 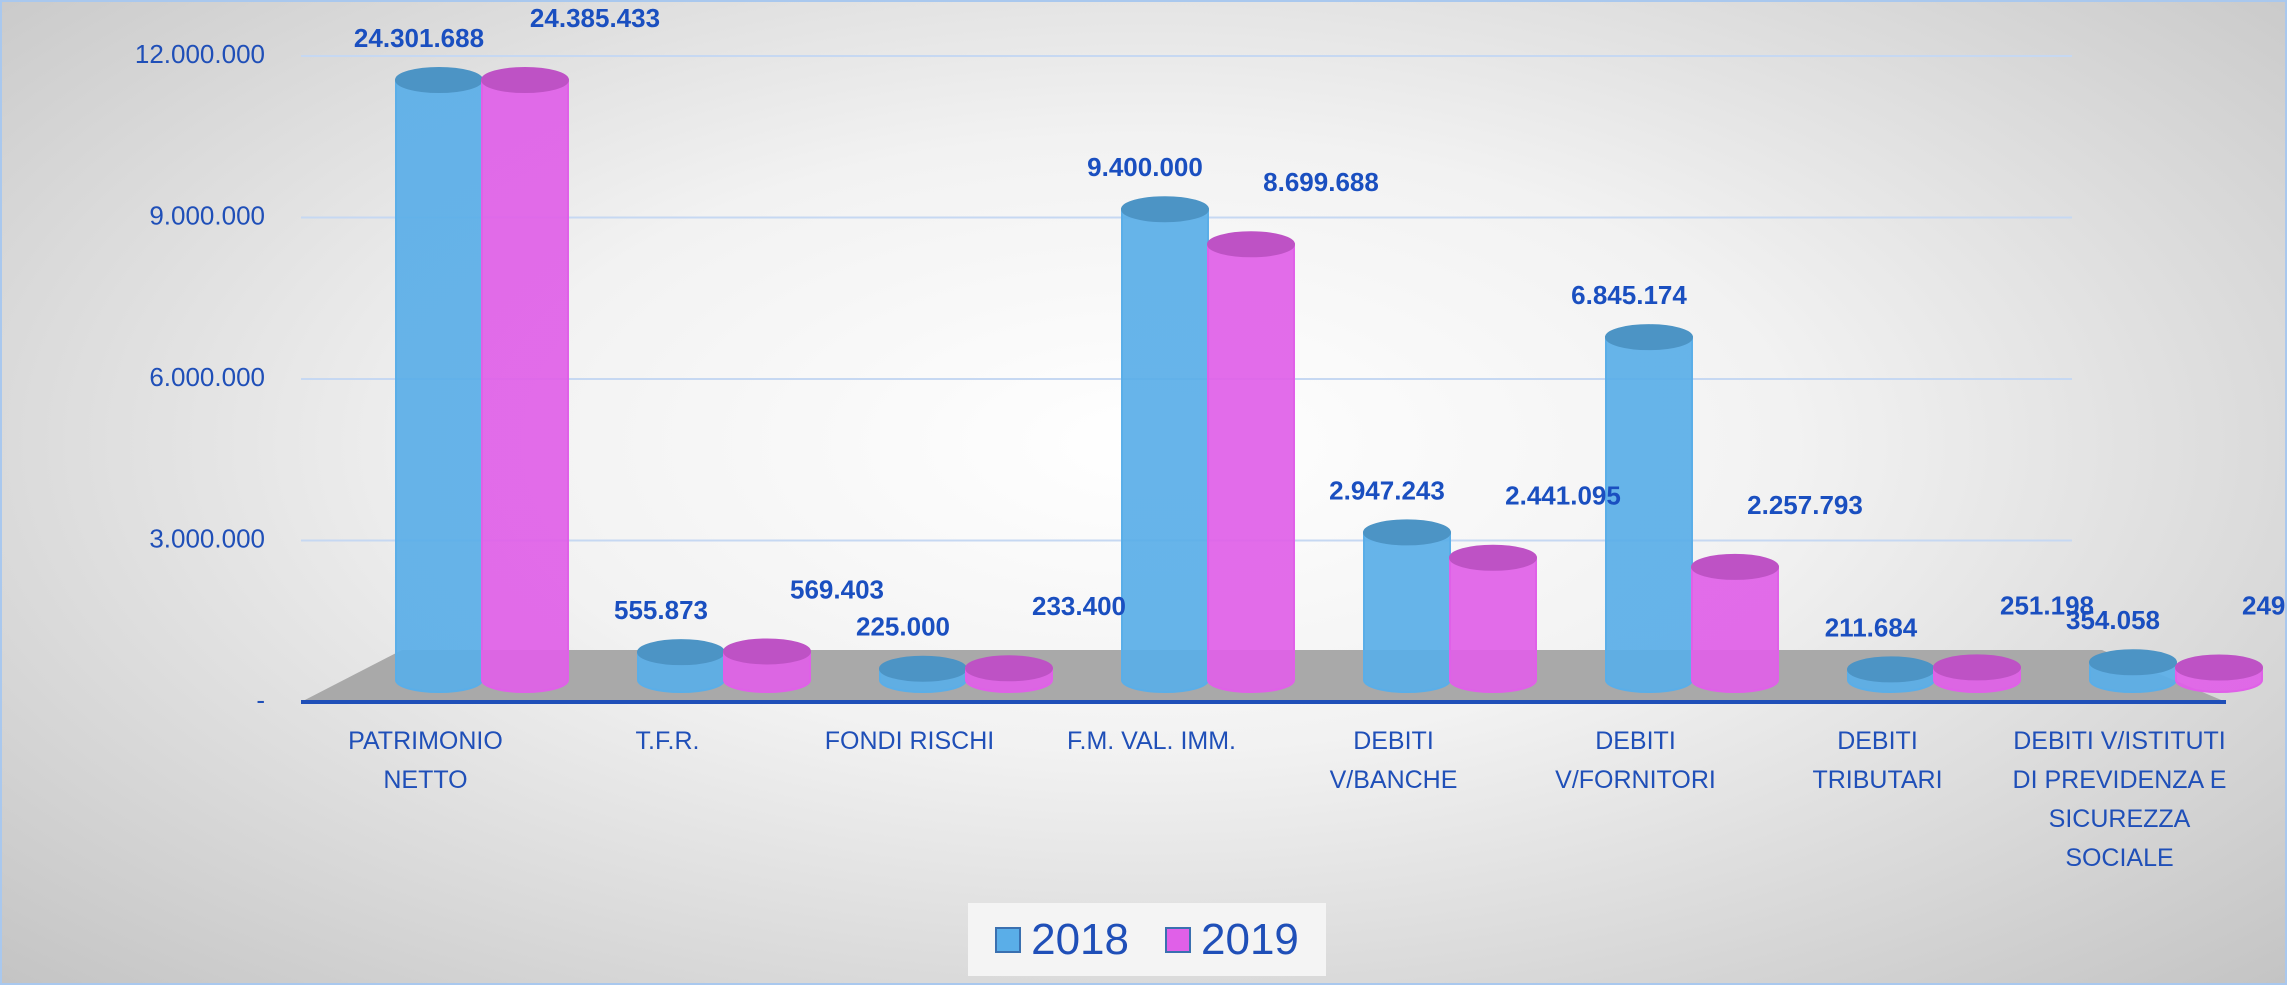 I want to click on value-label: 569.403, so click(x=837, y=589).